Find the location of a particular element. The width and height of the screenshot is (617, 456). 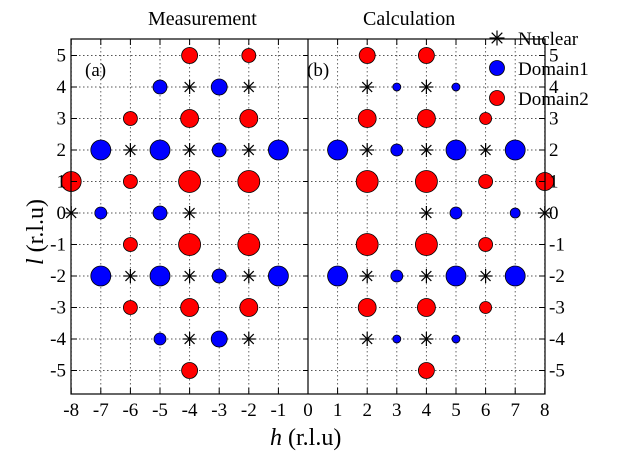

y-tick-label-left: -5 is located at coordinates (58, 371).